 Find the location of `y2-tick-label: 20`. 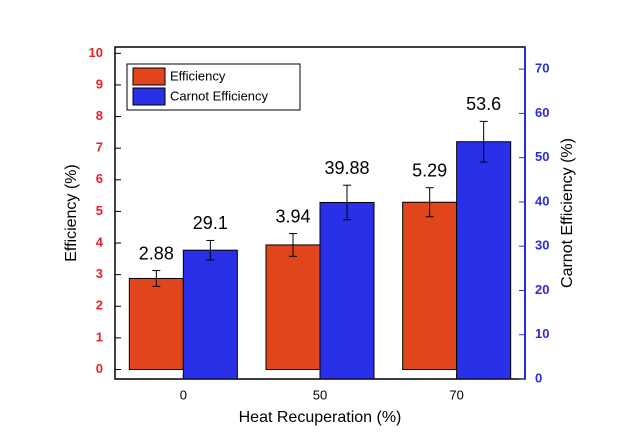

y2-tick-label: 20 is located at coordinates (542, 289).